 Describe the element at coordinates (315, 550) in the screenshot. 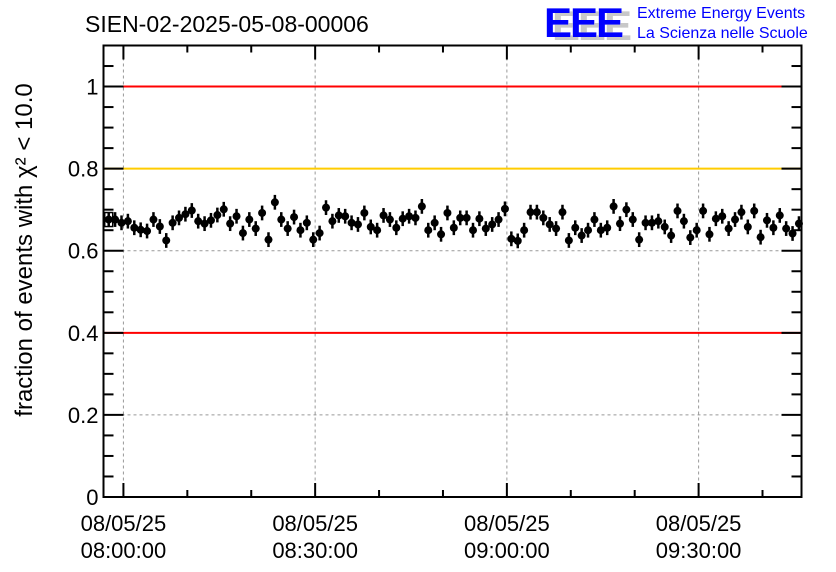

I see `x-tick-time: 08:30:00` at that location.